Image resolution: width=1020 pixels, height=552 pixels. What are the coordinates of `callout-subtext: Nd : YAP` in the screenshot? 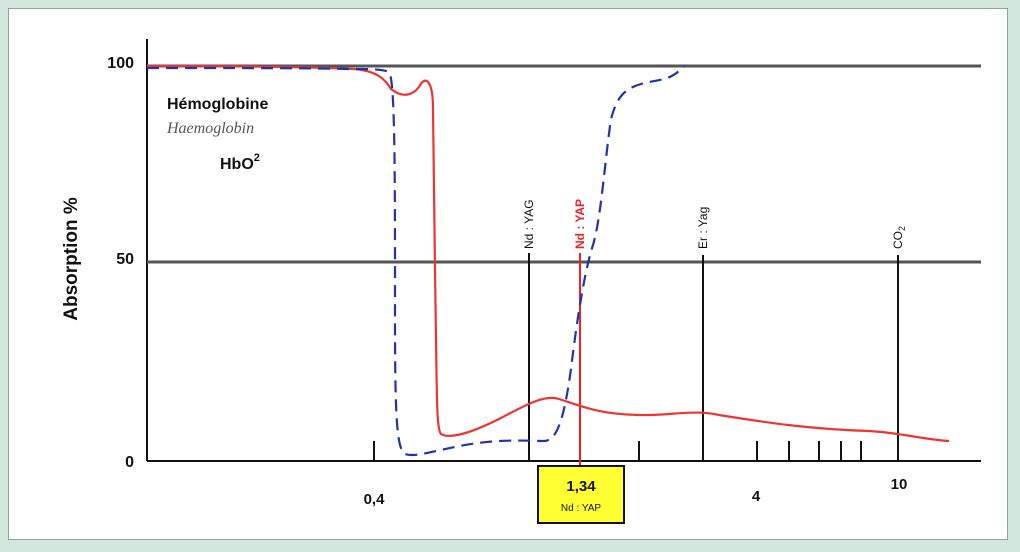 It's located at (581, 508).